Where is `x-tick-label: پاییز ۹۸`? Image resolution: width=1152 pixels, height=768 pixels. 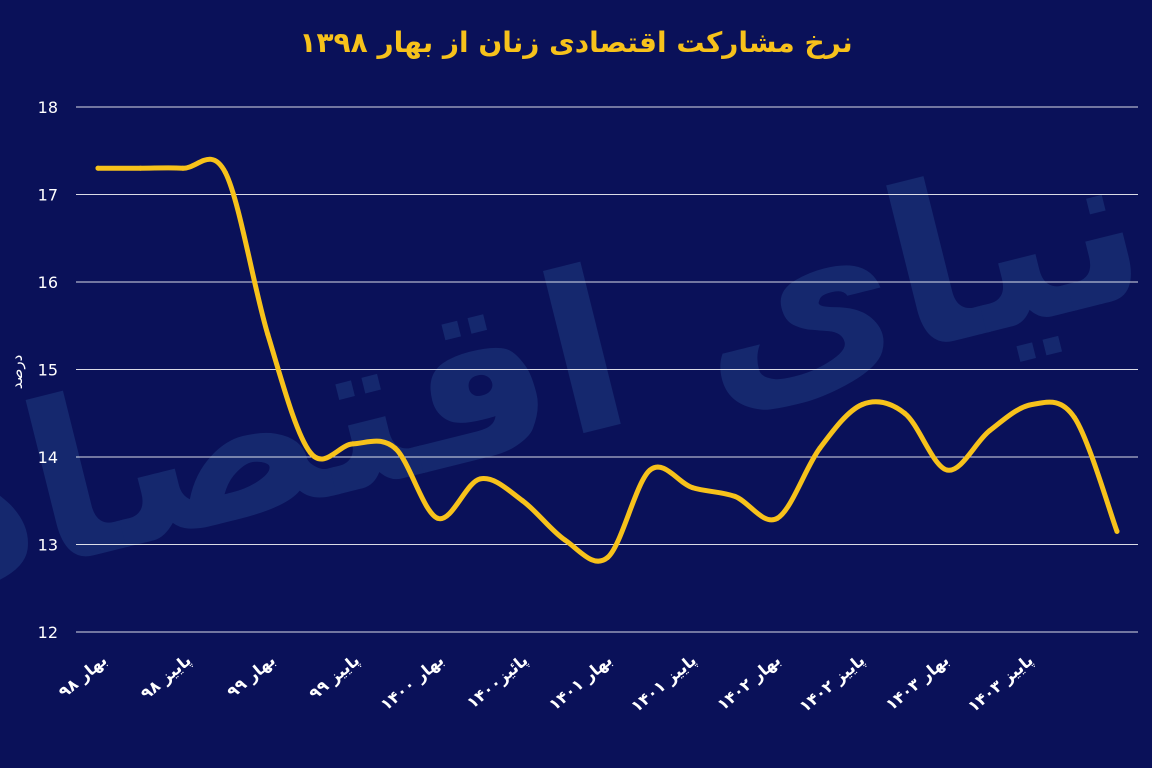
x-tick-label: پاییز ۹۸ is located at coordinates (166, 678).